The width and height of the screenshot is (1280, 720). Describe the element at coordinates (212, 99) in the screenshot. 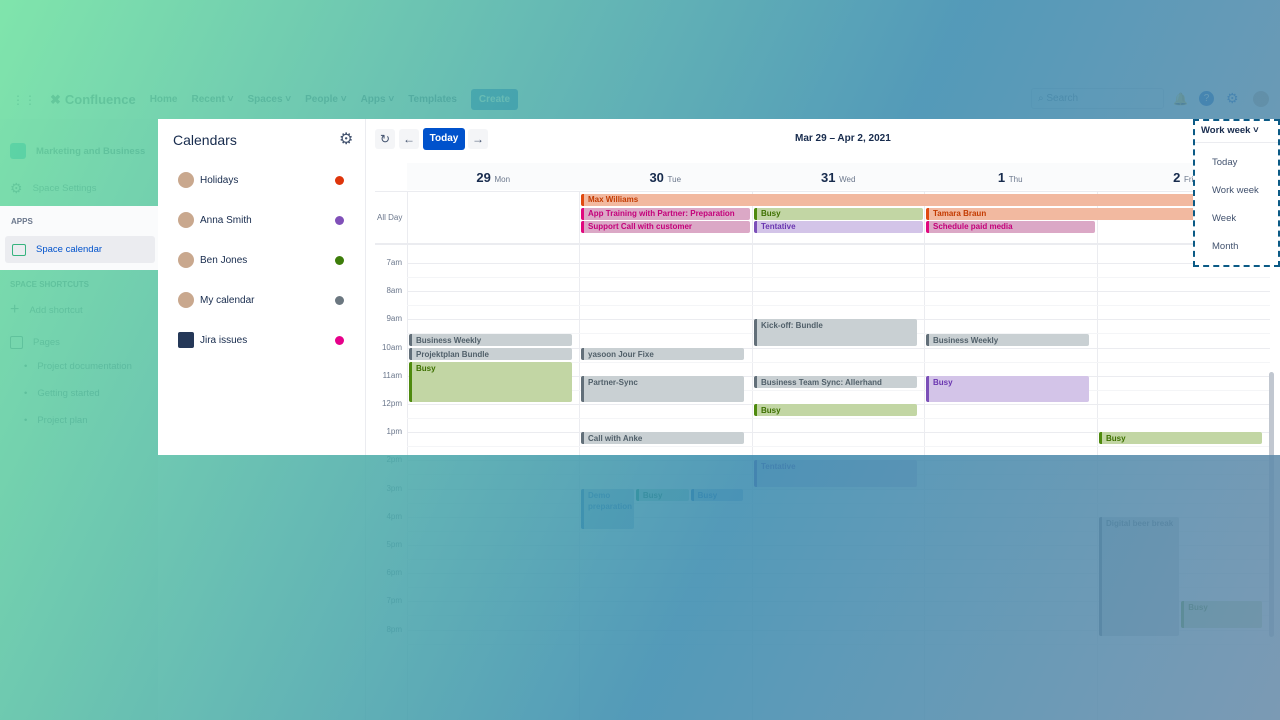

I see `nav-recent: Recent ˅` at that location.